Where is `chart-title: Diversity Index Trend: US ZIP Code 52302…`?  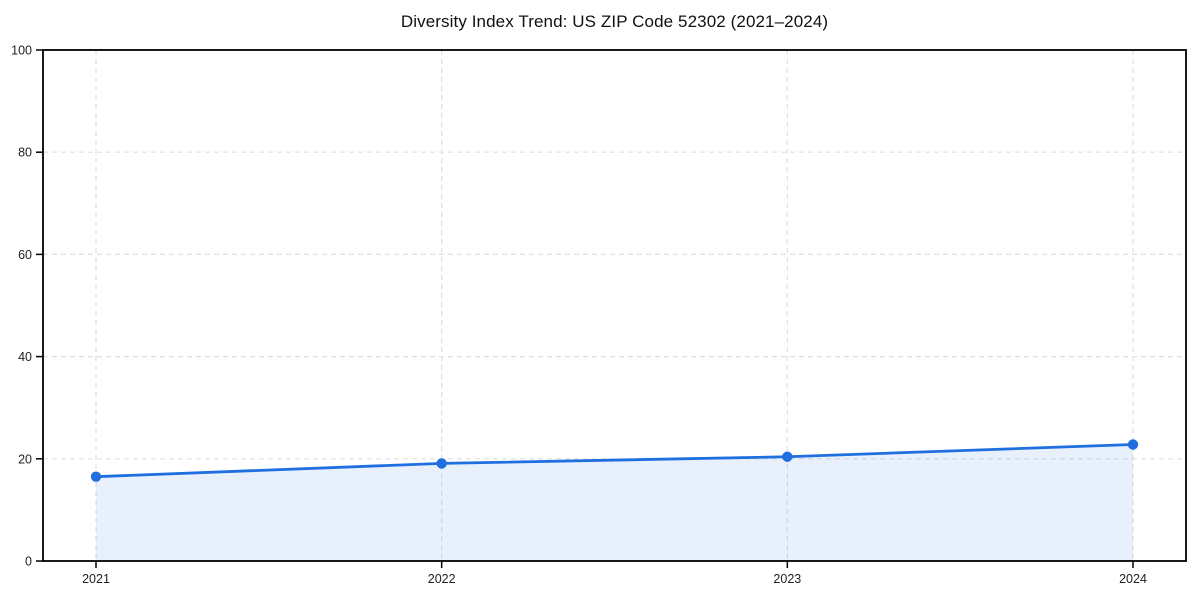 chart-title: Diversity Index Trend: US ZIP Code 52302… is located at coordinates (614, 21).